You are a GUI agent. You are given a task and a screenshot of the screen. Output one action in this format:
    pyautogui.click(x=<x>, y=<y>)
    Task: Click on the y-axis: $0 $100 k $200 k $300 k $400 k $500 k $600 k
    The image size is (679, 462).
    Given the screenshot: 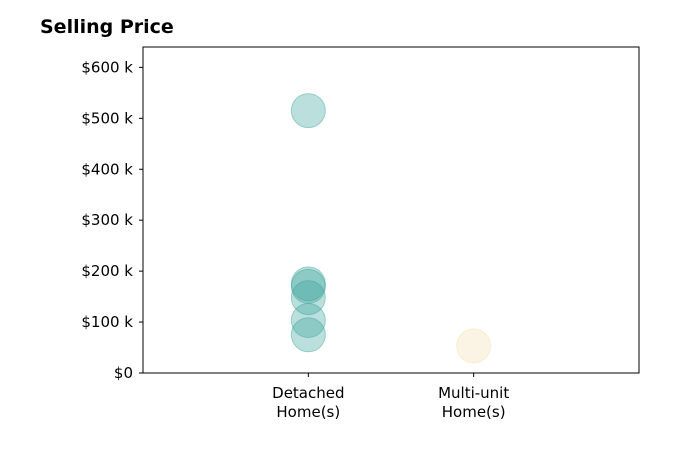 What is the action you would take?
    pyautogui.click(x=112, y=220)
    